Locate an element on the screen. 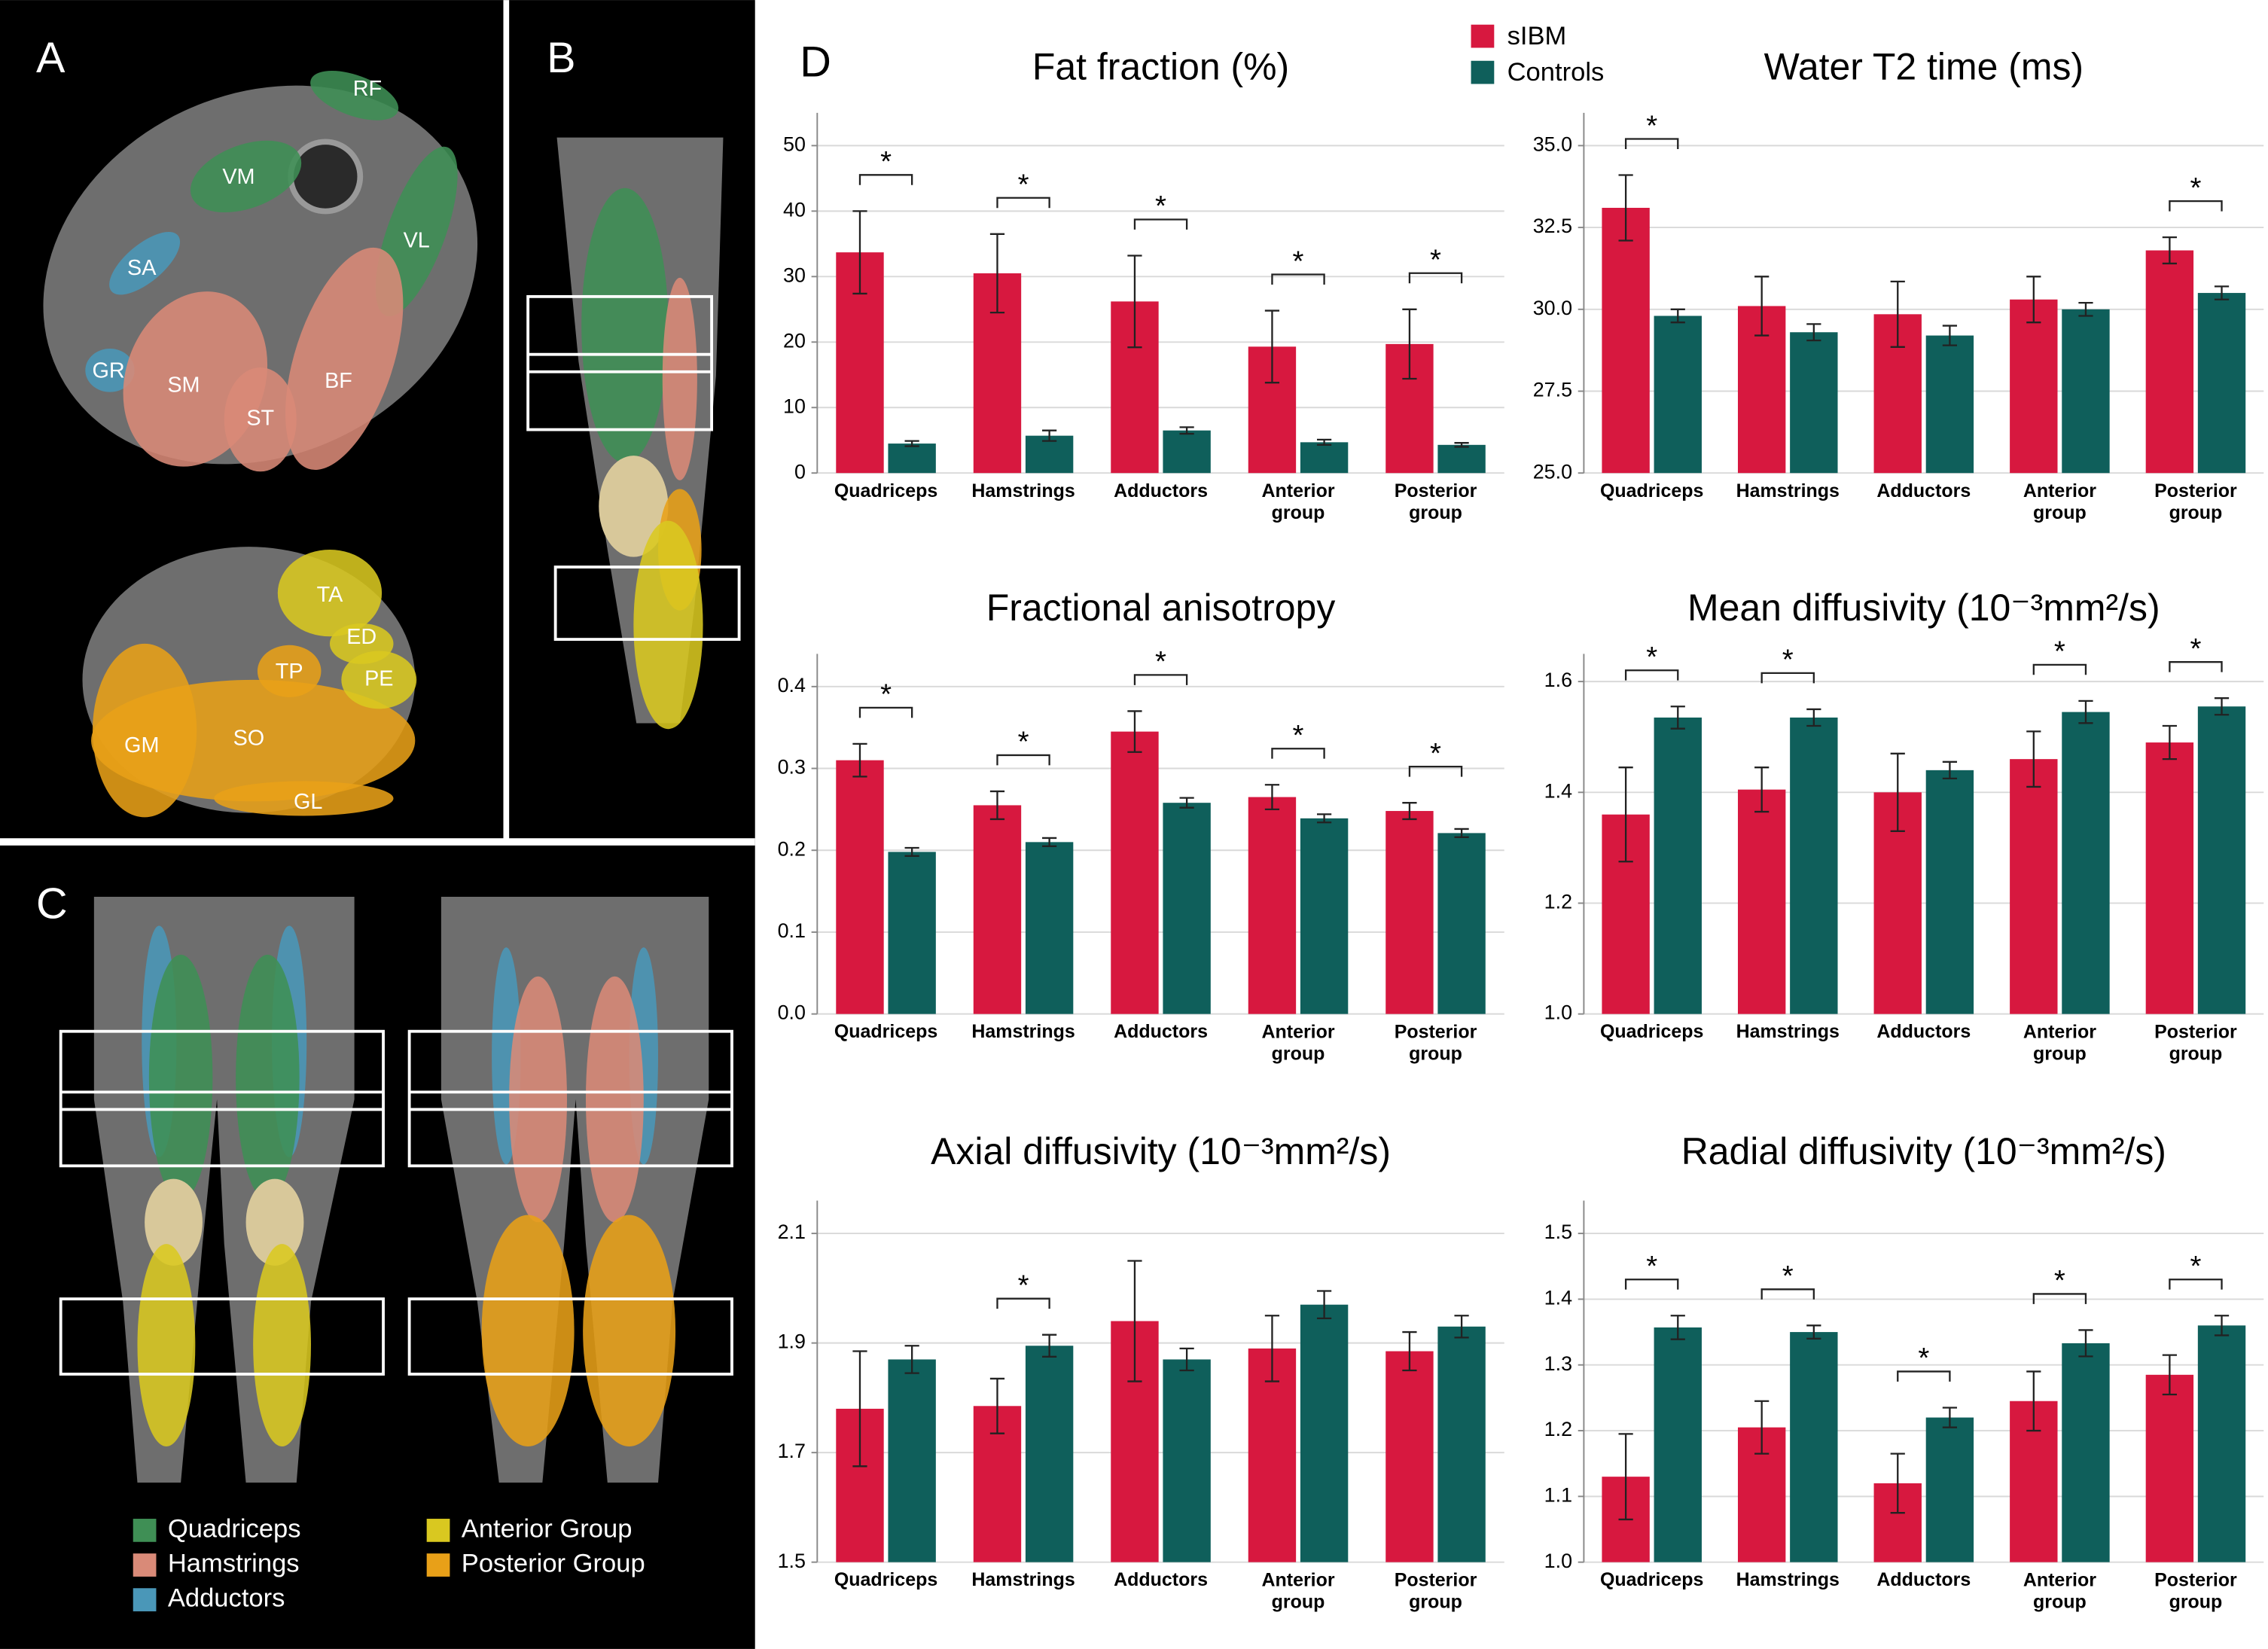 Image resolution: width=2268 pixels, height=1649 pixels. femur is located at coordinates (326, 177).